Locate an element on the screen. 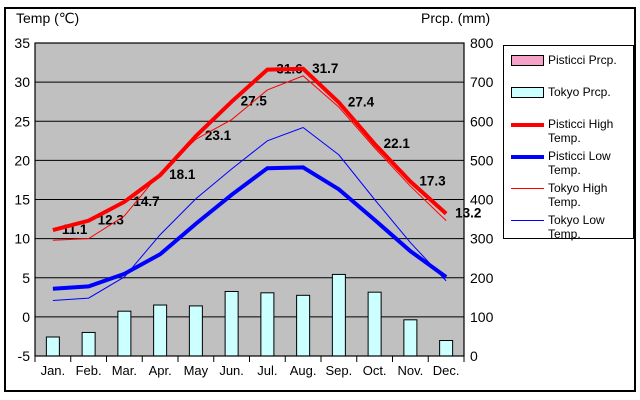  left-axis-tick-label: 25 is located at coordinates (22, 121).